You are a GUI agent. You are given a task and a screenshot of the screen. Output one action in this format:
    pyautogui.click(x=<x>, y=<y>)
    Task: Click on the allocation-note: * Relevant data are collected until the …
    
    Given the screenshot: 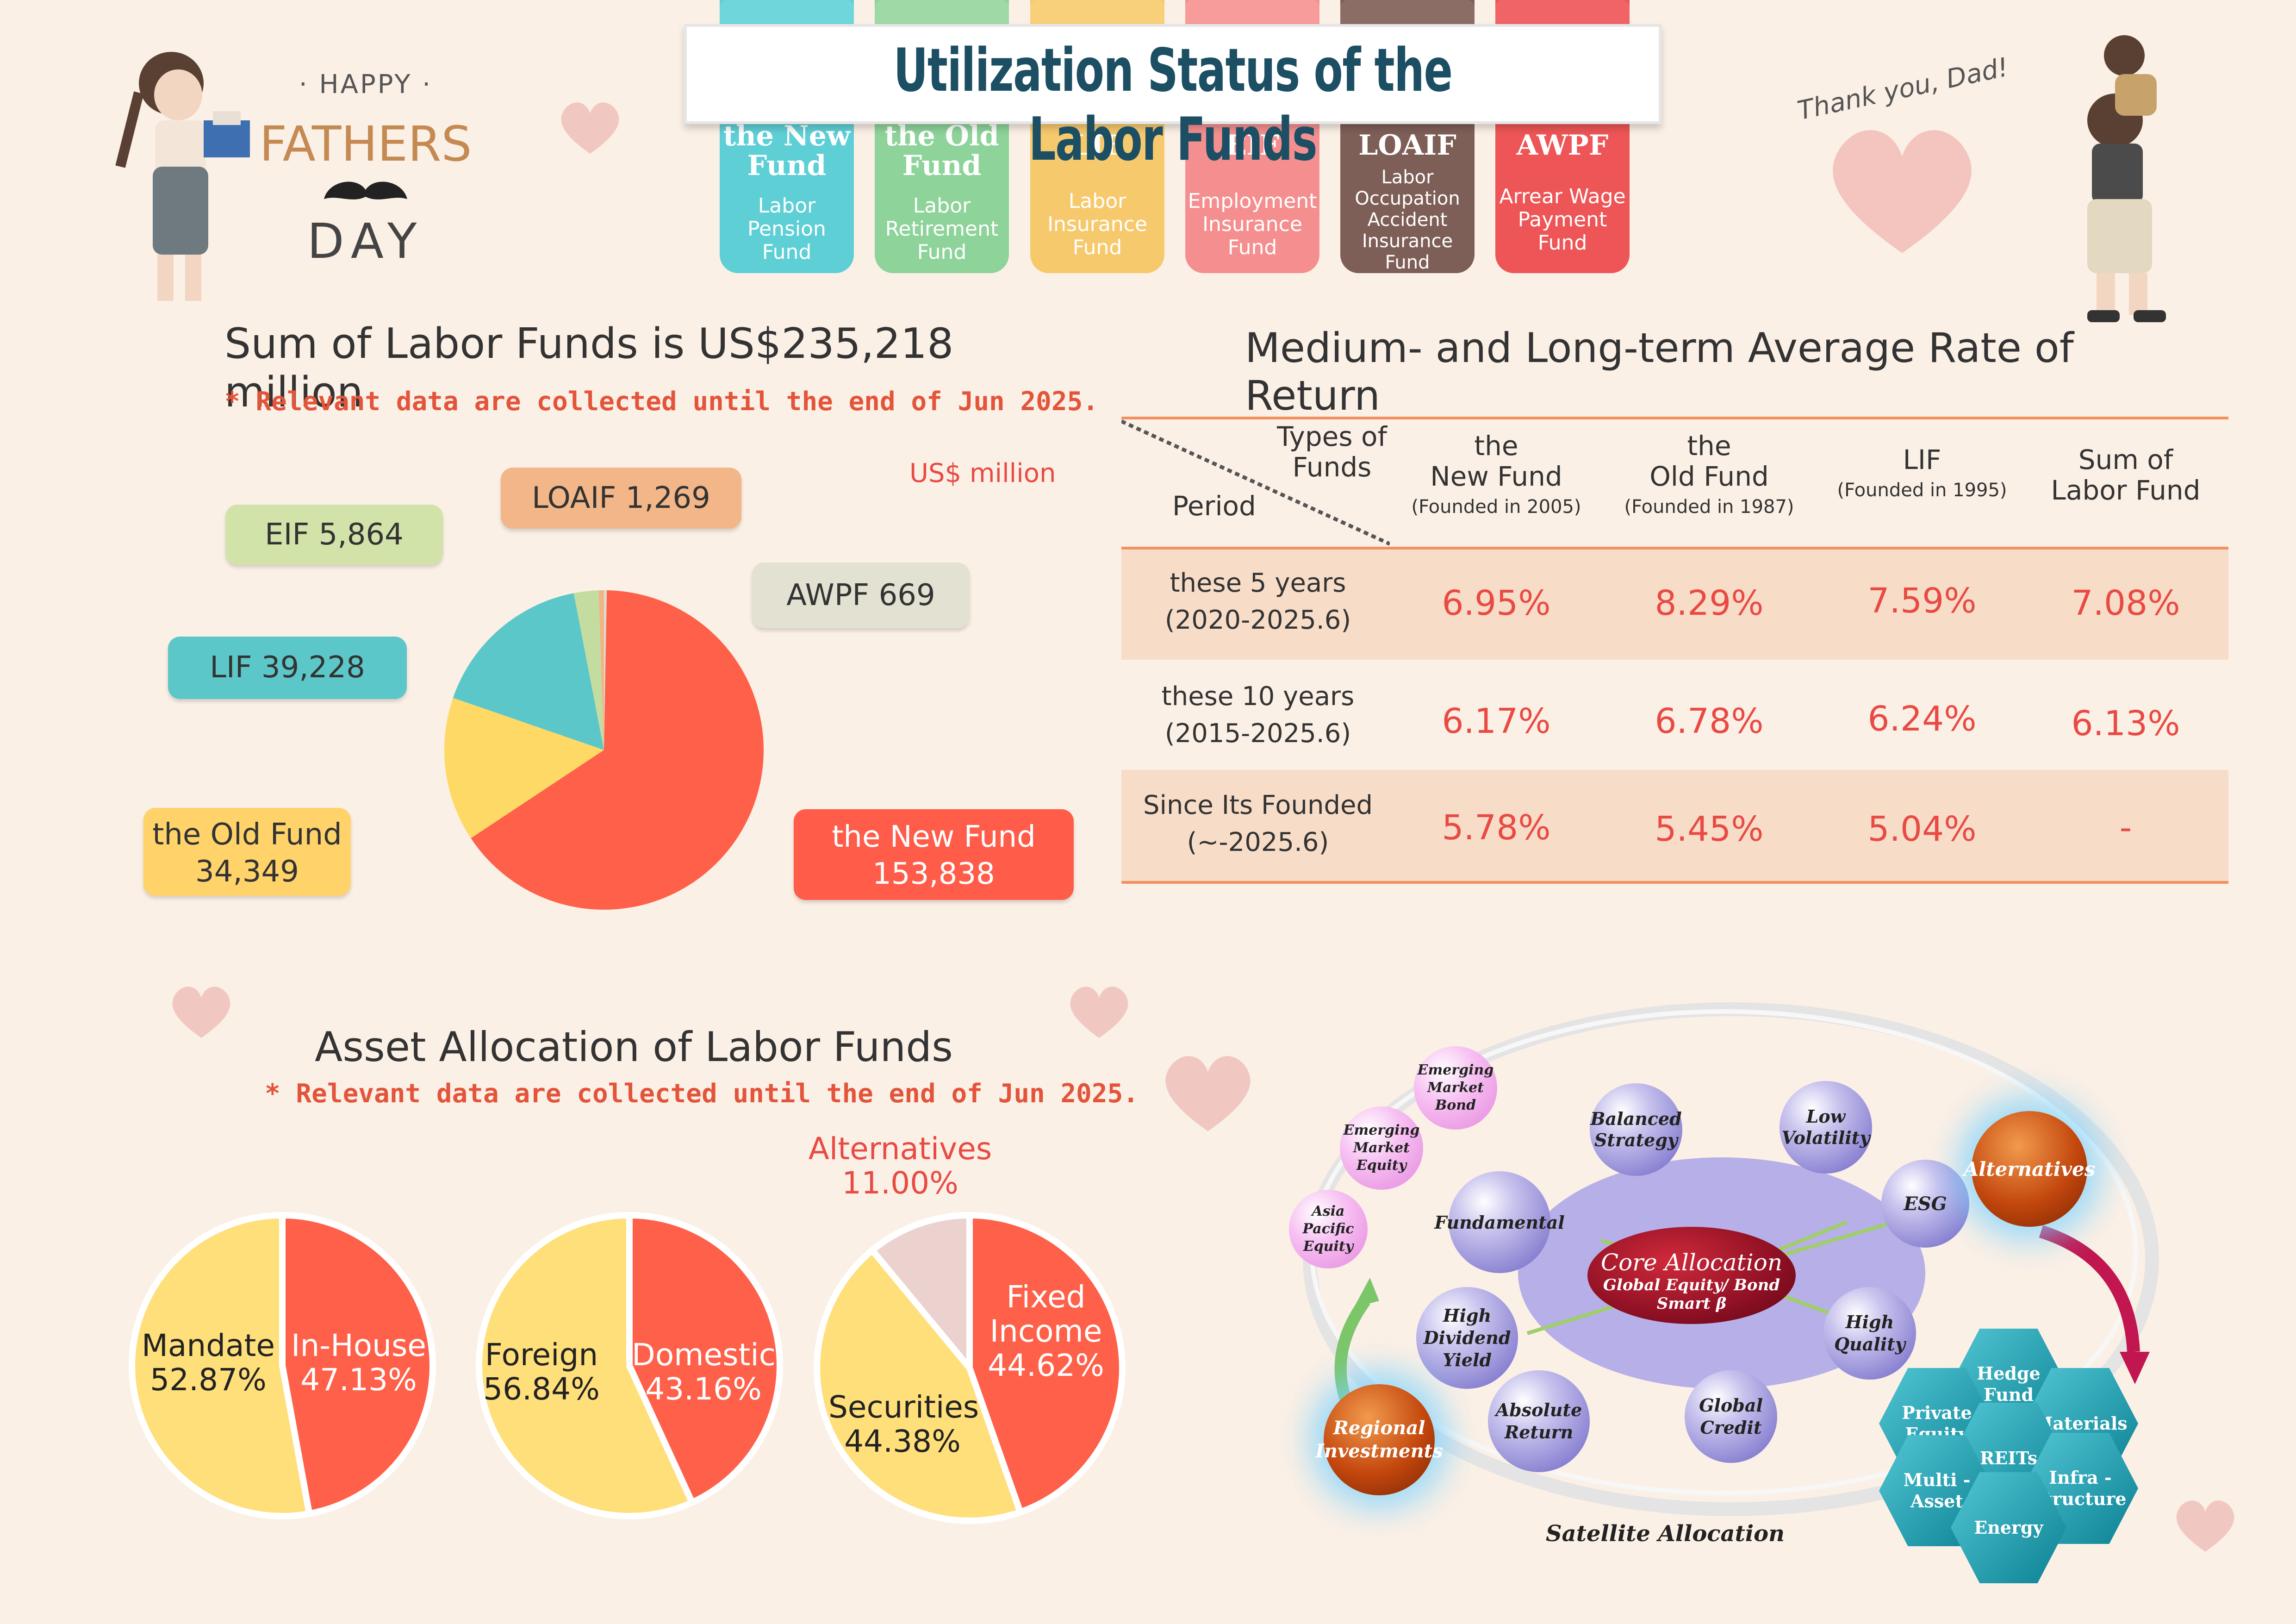 What is the action you would take?
    pyautogui.click(x=702, y=1094)
    